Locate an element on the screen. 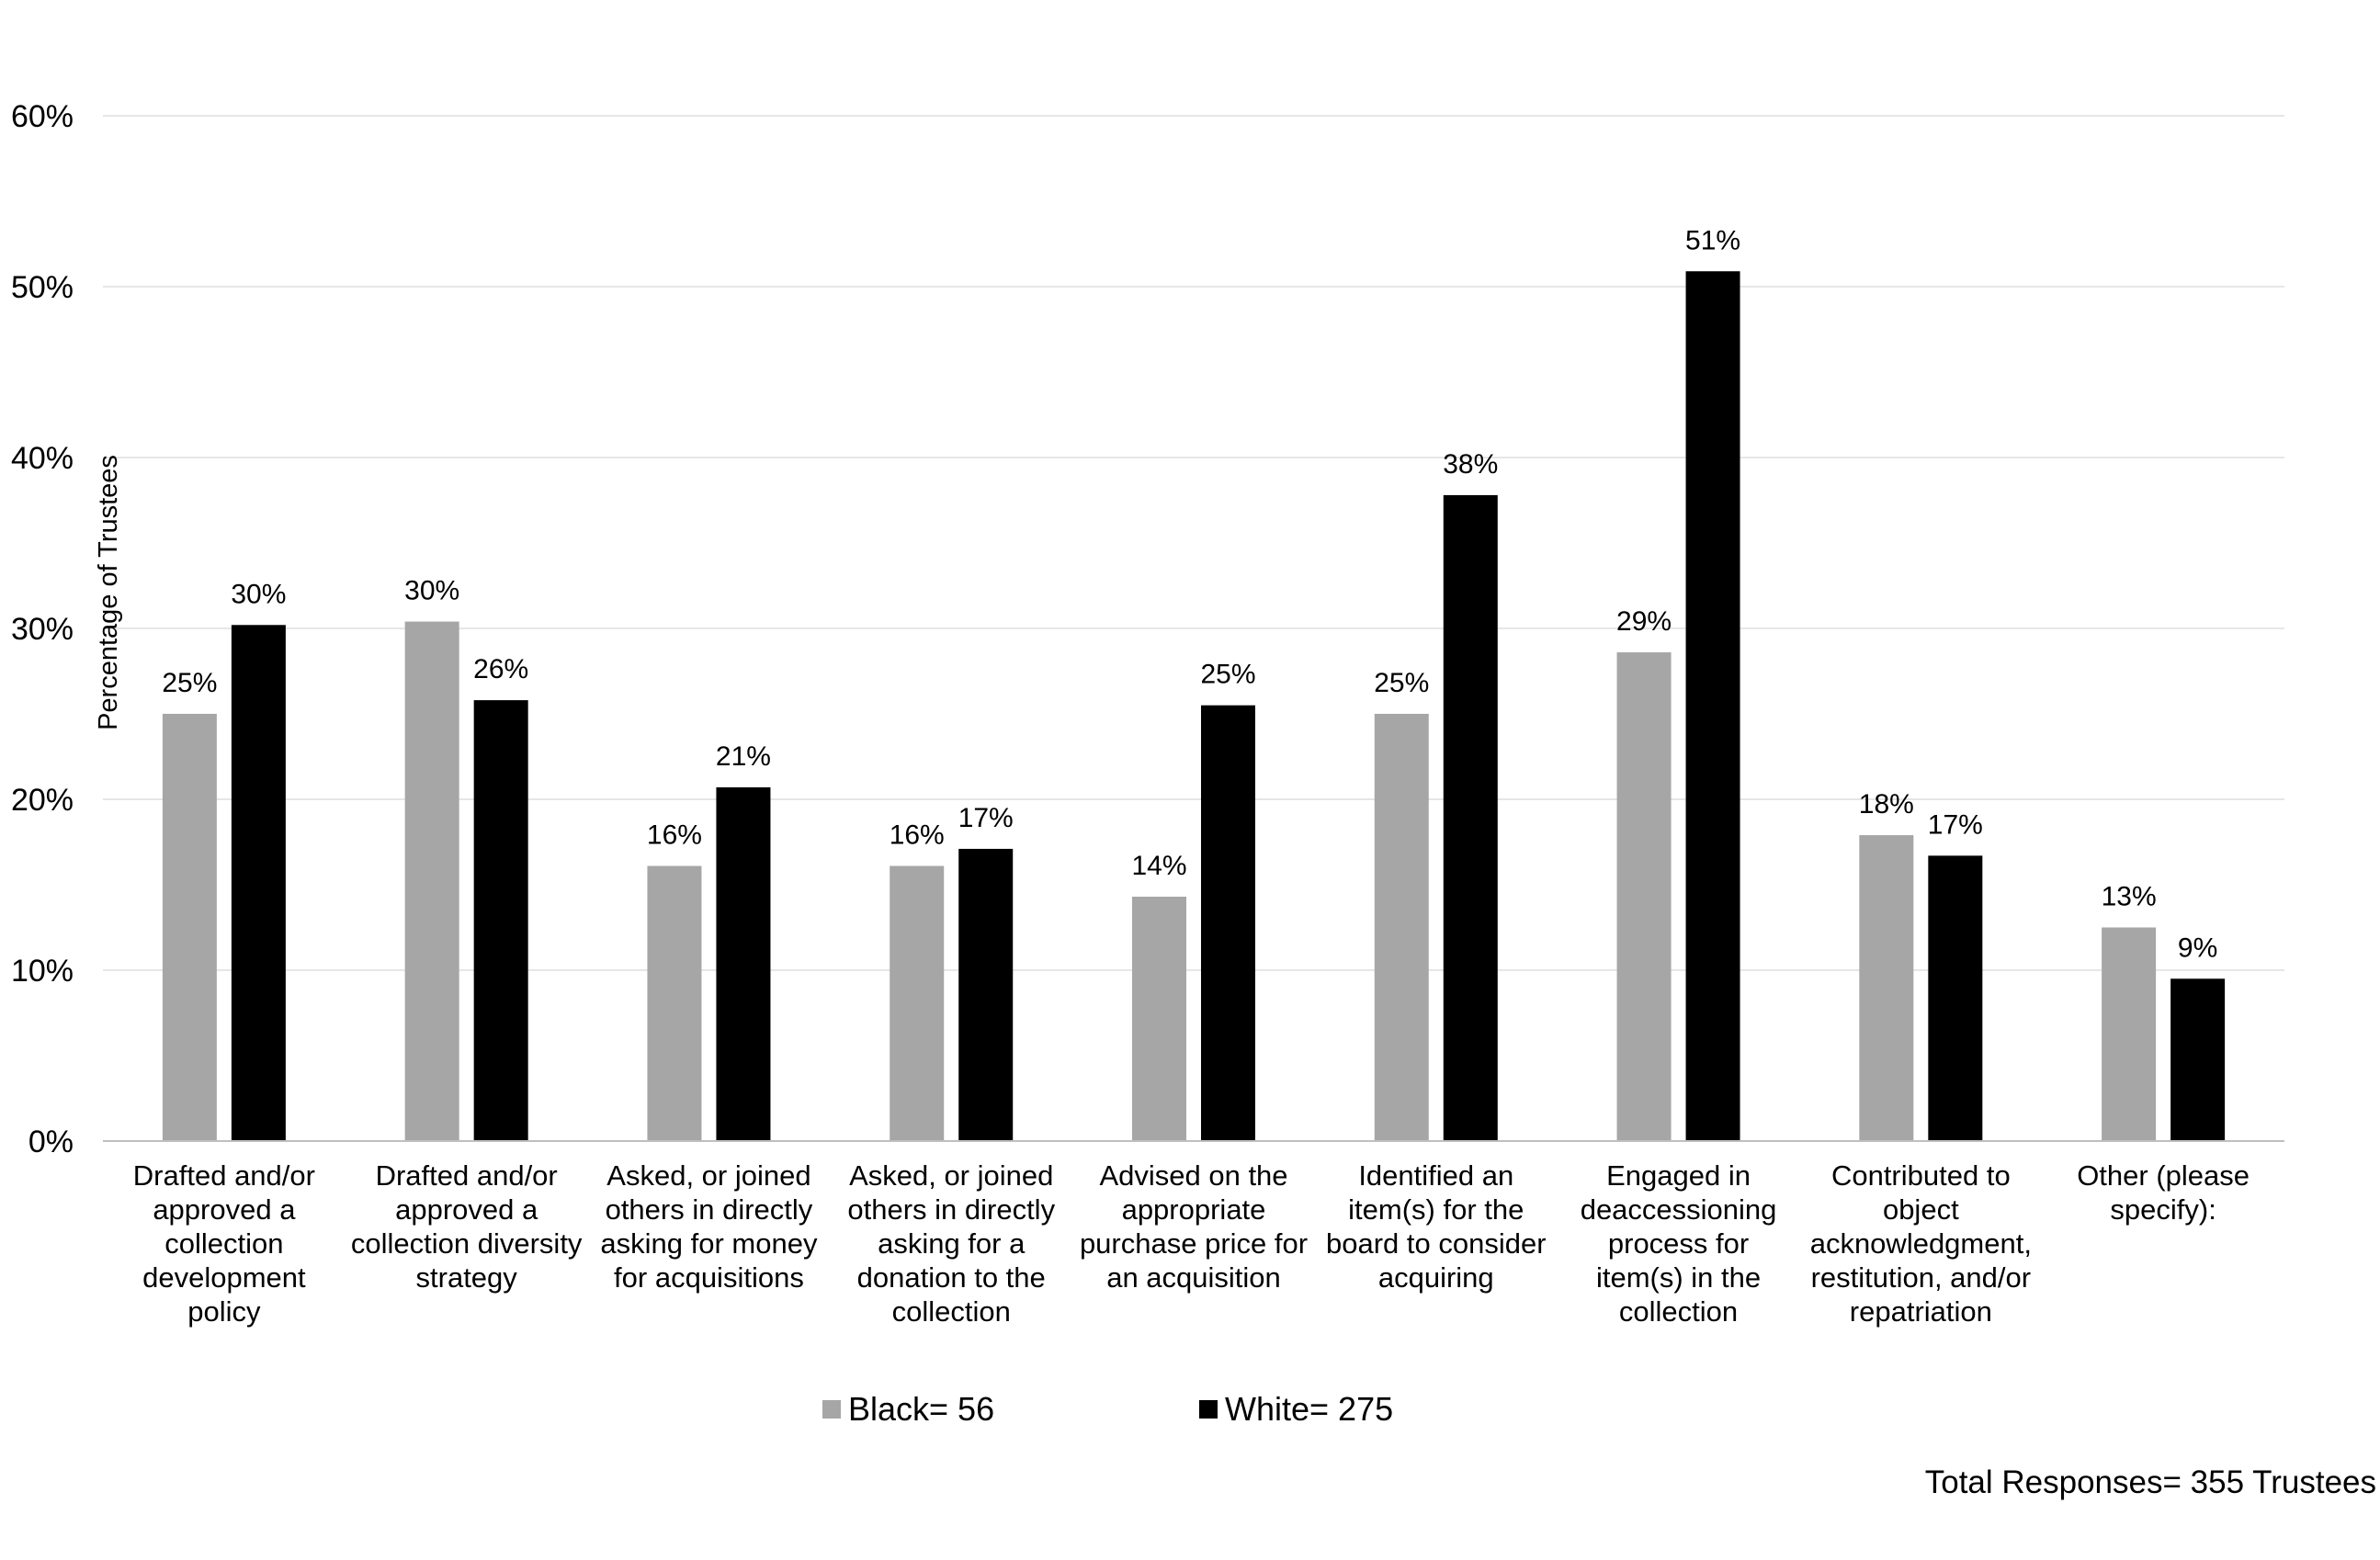 This screenshot has width=2380, height=1560. legend: Black= 56 White= 275 is located at coordinates (1107, 1409).